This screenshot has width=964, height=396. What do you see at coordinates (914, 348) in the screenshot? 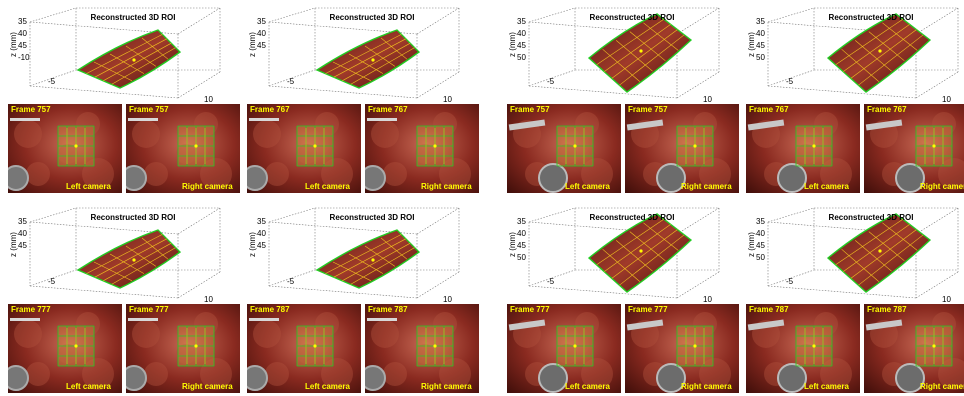
I see `right-camera-view: Frame 787 Right camera` at bounding box center [914, 348].